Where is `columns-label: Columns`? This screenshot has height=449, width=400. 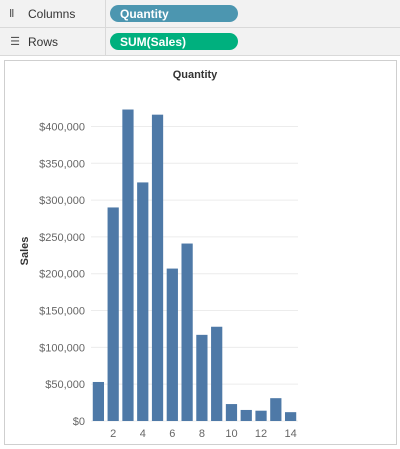
columns-label: Columns is located at coordinates (52, 13).